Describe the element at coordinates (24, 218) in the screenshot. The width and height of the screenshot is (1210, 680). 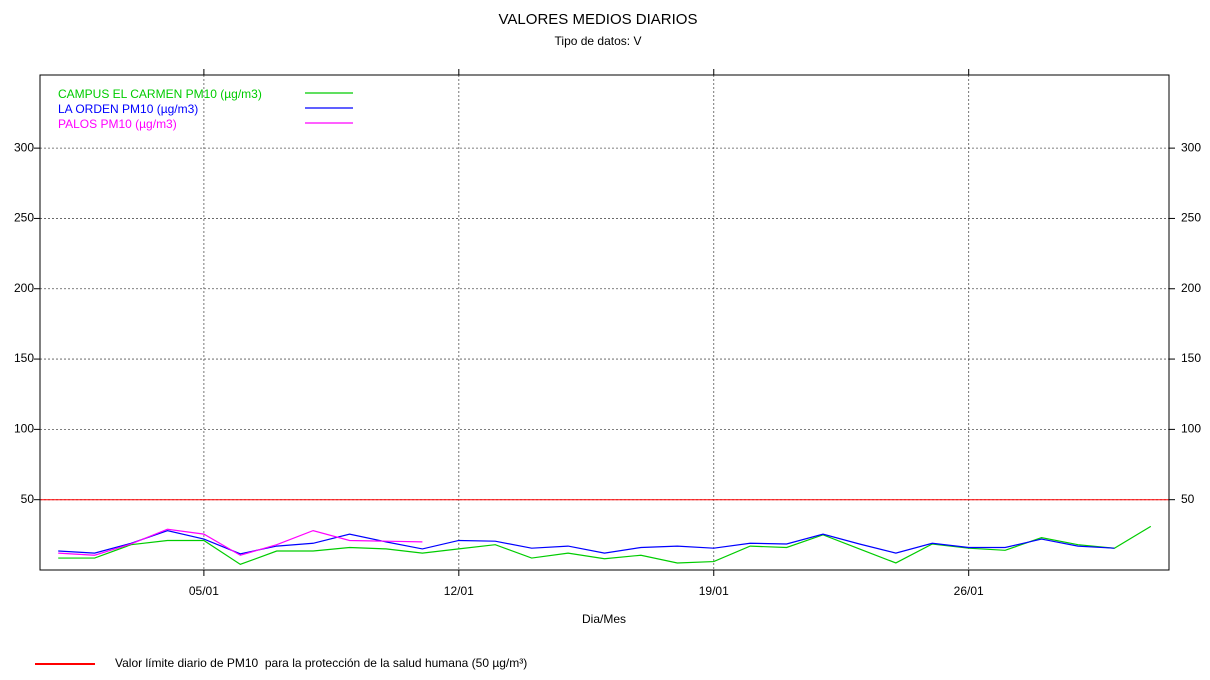
I see `y-tick-label: 250` at that location.